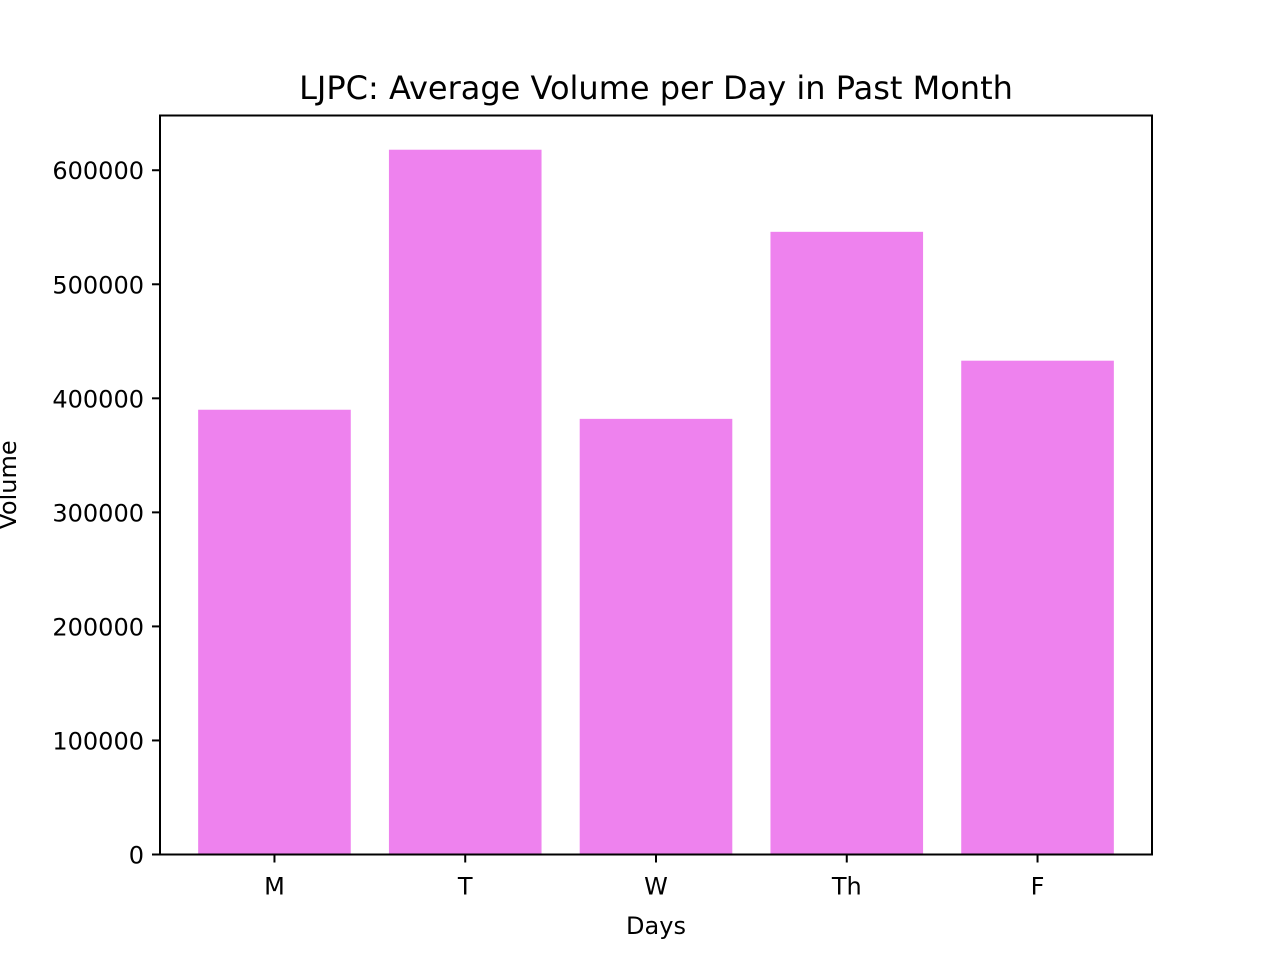 The width and height of the screenshot is (1280, 960). I want to click on x-tick-label: M, so click(274, 887).